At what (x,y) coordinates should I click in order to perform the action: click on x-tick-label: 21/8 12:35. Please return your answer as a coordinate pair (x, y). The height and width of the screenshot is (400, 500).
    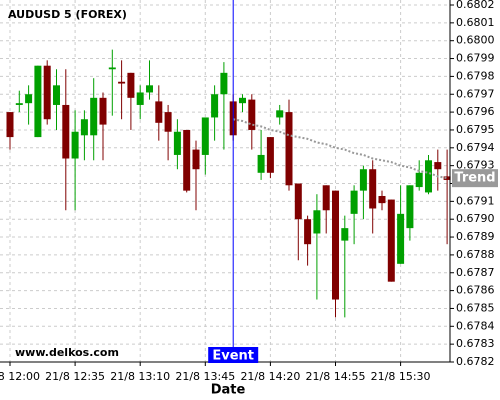
    Looking at the image, I should click on (75, 376).